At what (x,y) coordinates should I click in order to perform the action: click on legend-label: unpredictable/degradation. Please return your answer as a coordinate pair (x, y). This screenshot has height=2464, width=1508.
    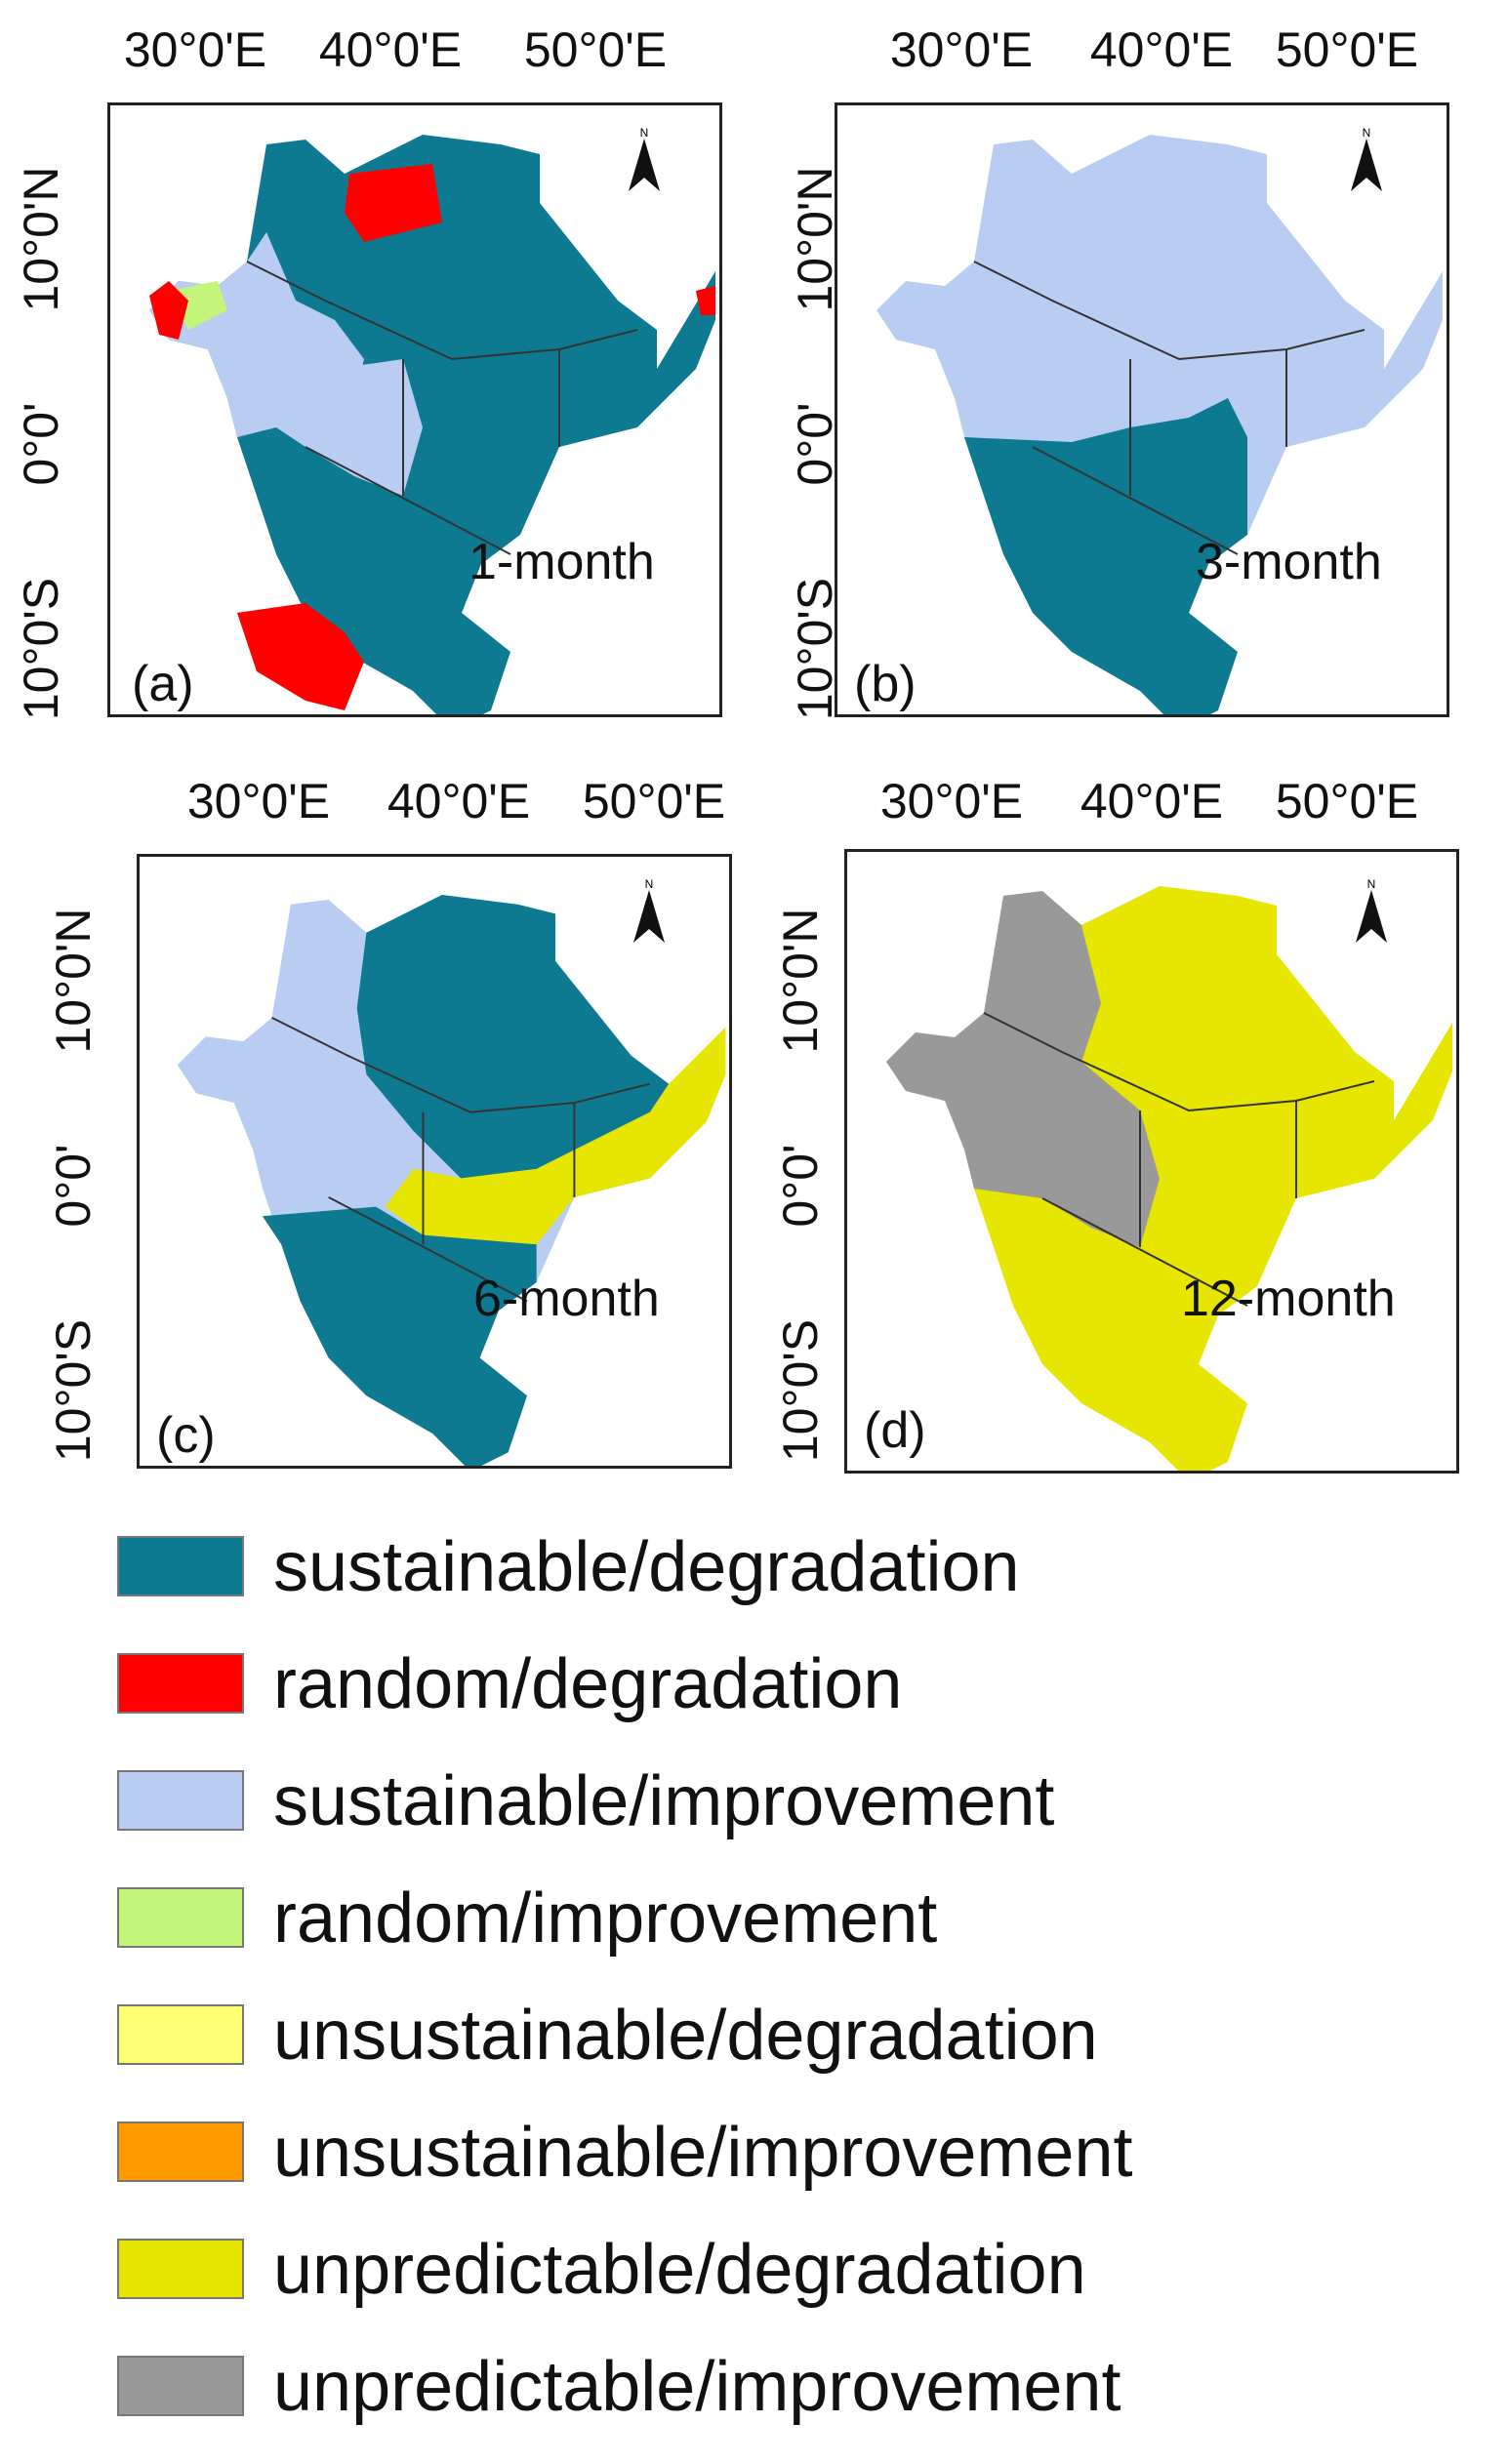
    Looking at the image, I should click on (679, 2270).